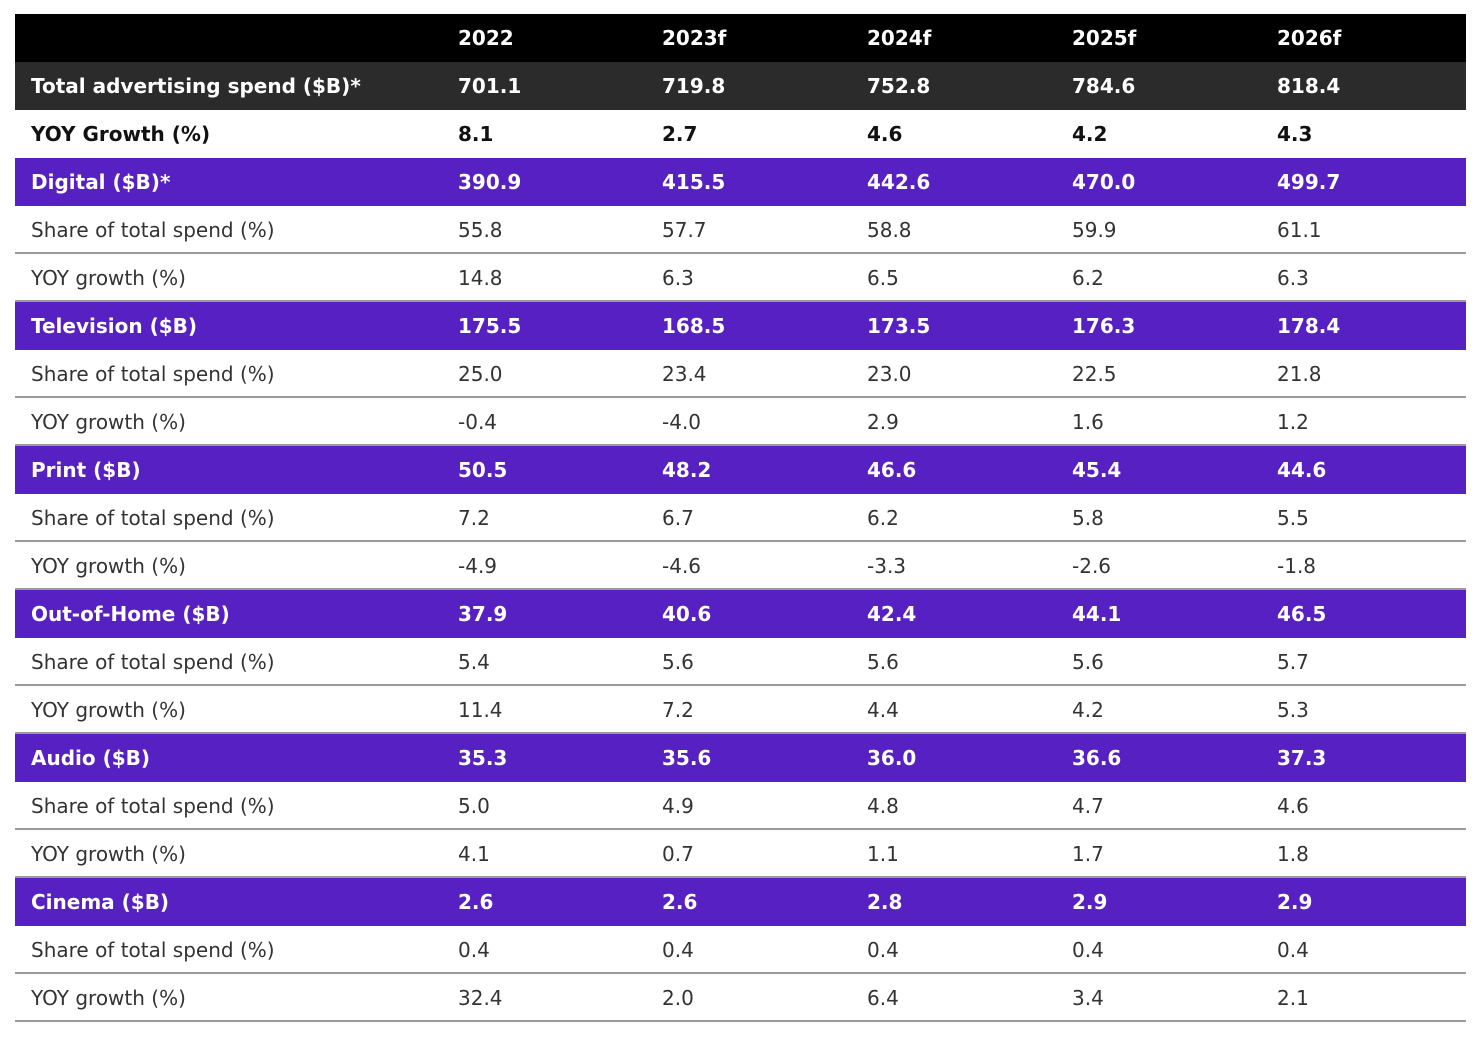  What do you see at coordinates (889, 230) in the screenshot?
I see `value-cell: 58.8` at bounding box center [889, 230].